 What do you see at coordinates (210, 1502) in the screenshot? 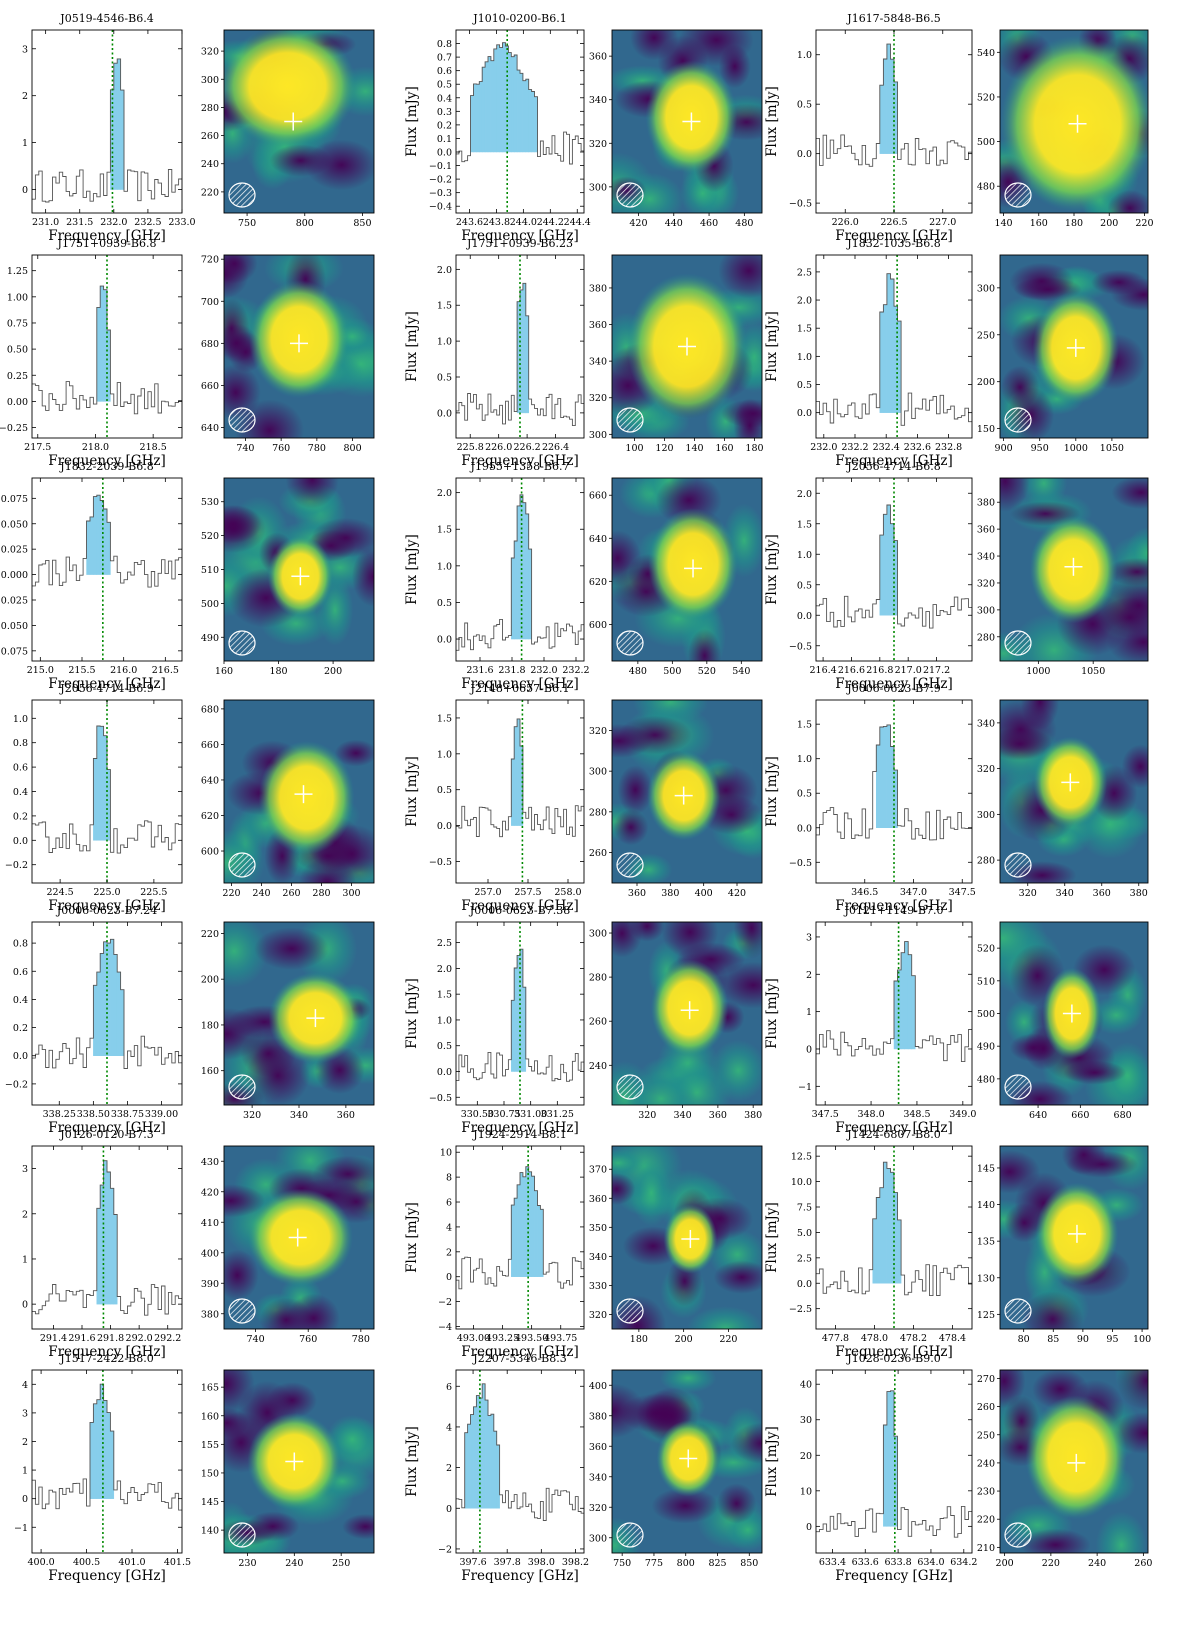
I see `map-y-tick-label: 145` at bounding box center [210, 1502].